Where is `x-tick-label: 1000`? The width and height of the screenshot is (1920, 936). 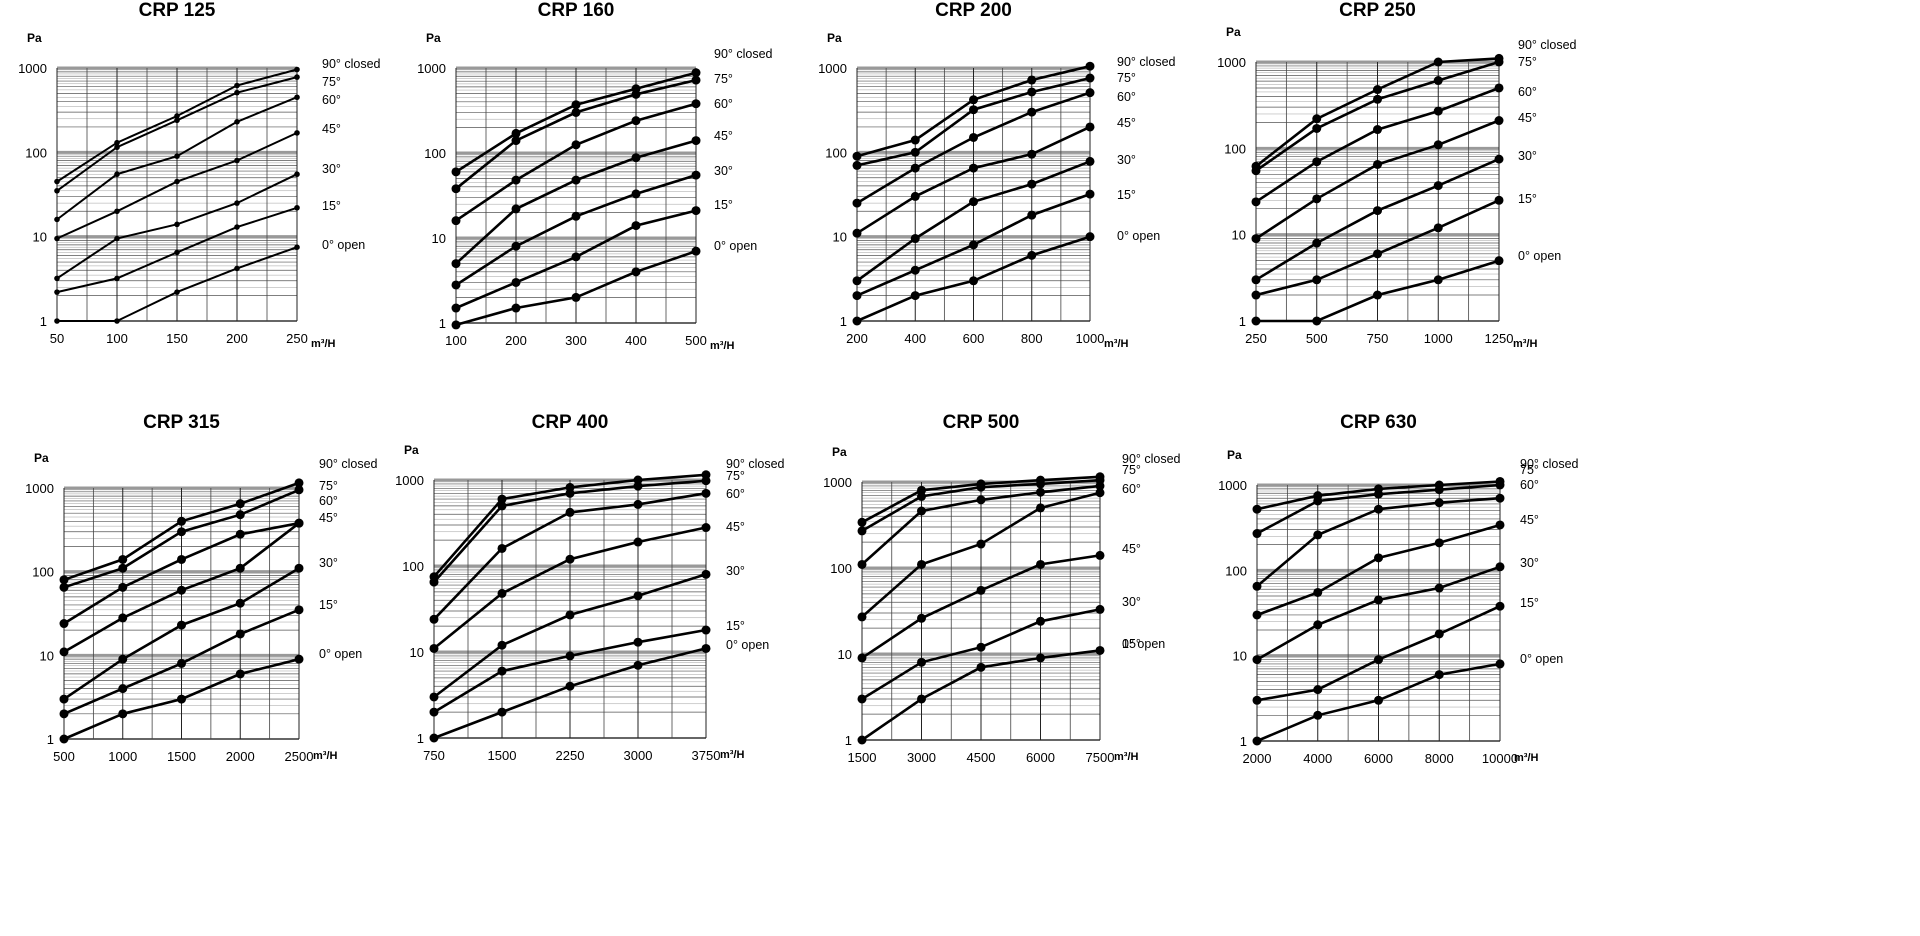
x-tick-label: 1000 is located at coordinates (1090, 338).